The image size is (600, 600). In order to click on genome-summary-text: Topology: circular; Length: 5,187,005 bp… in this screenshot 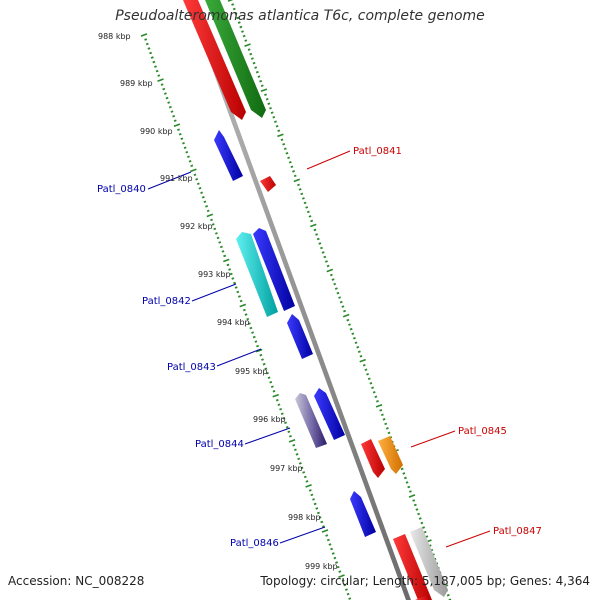, I will do `click(425, 581)`.